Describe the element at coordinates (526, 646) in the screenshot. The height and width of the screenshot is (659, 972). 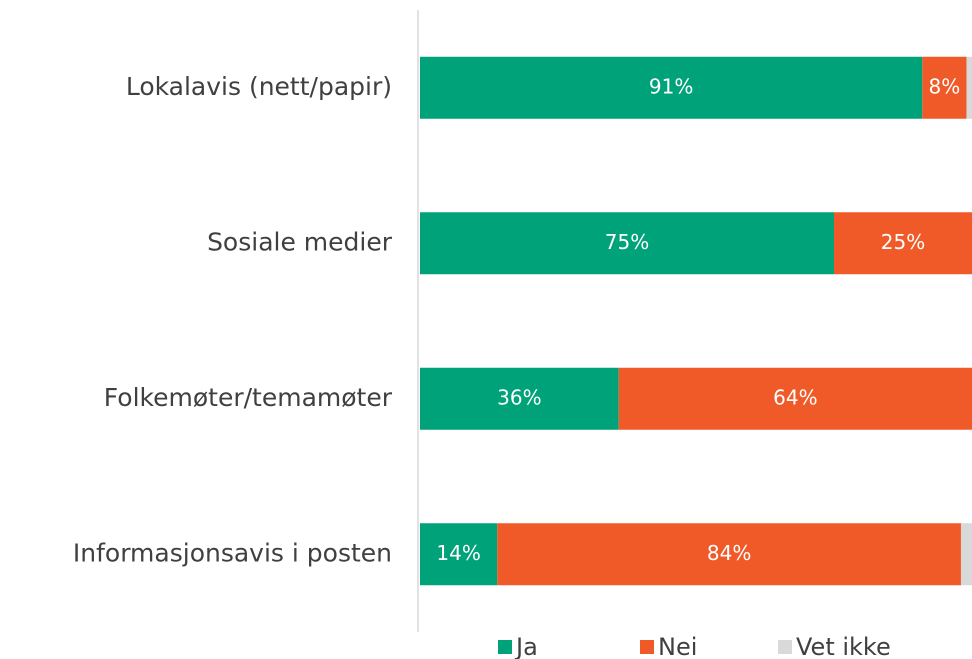
I see `legend-label: Ja` at that location.